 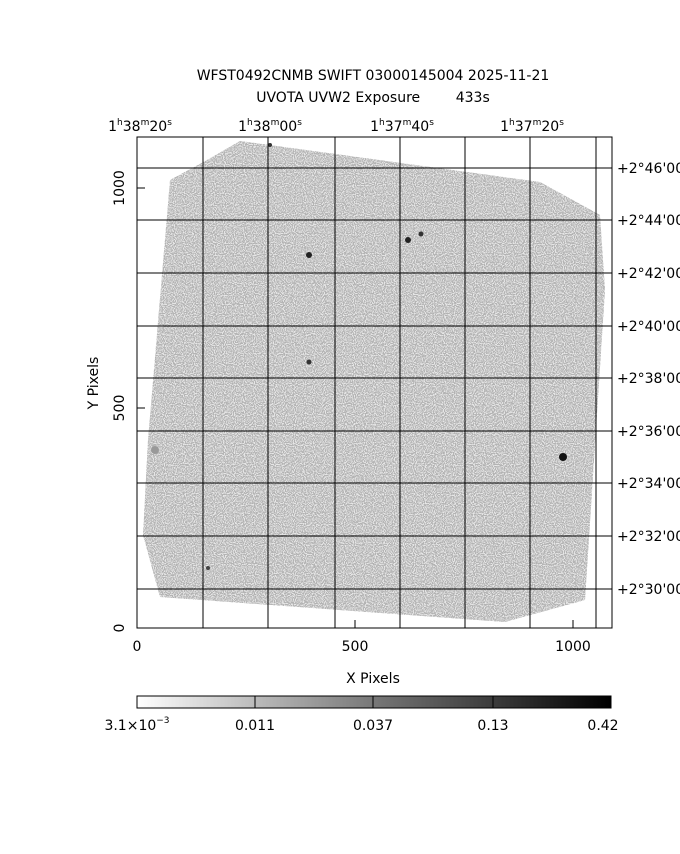 I want to click on y-tick-label: 500, so click(x=120, y=408).